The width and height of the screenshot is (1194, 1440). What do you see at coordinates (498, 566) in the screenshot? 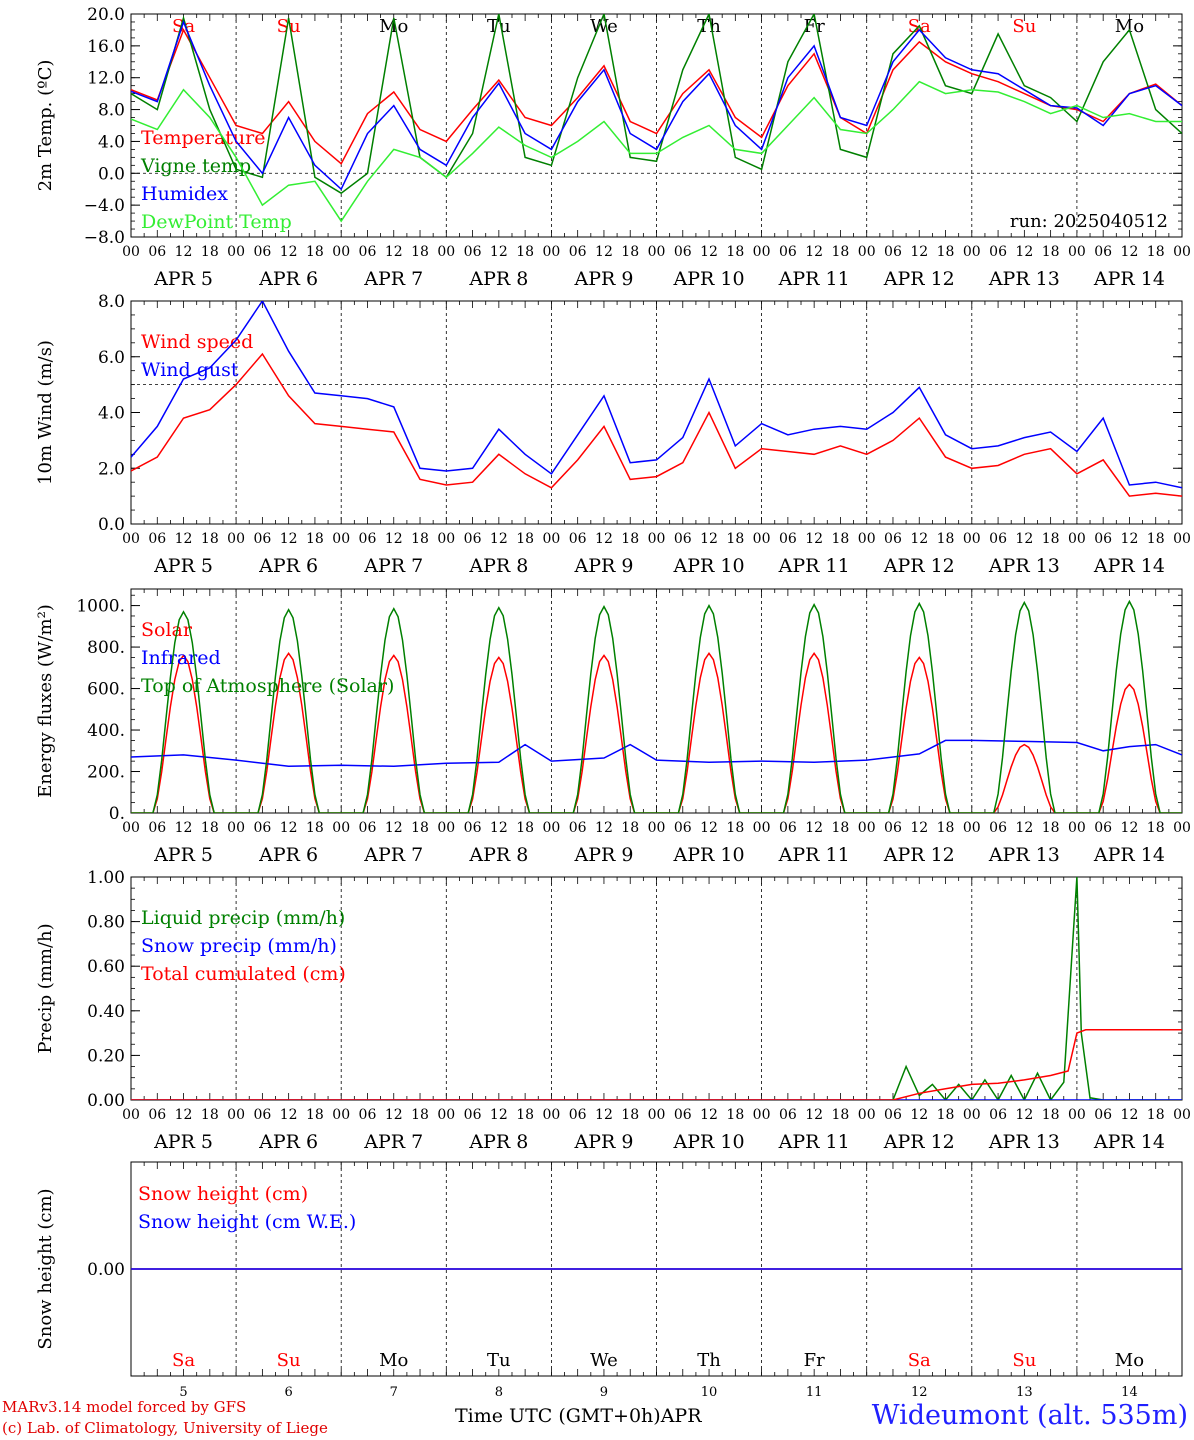
I see `date-label: APR 8` at bounding box center [498, 566].